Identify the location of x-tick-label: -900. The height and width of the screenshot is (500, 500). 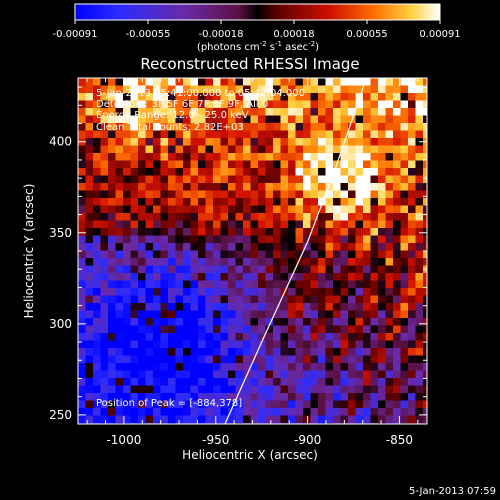
(307, 440).